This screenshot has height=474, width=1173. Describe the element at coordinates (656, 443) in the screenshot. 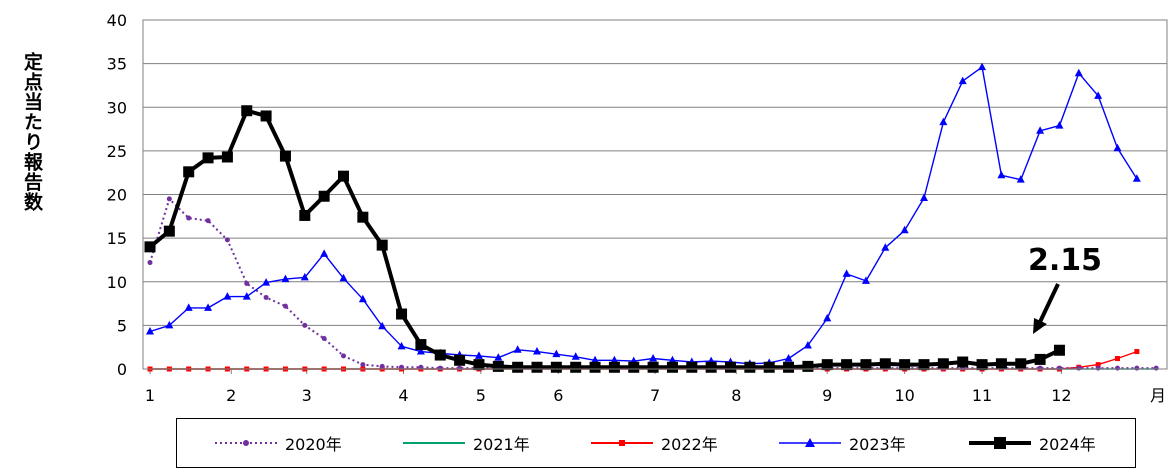

I see `legend: 2020年 2021年 2022年 2023年 2024年` at that location.